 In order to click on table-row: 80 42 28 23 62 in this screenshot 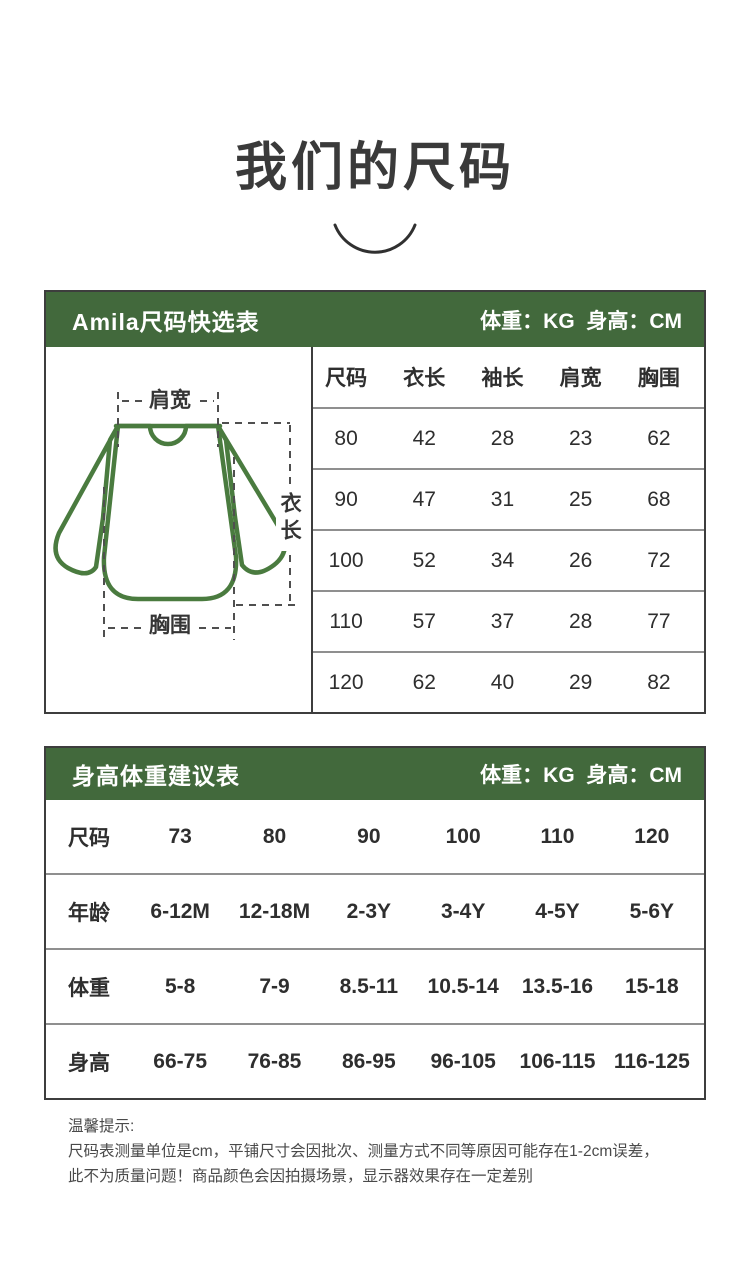, I will do `click(508, 439)`.